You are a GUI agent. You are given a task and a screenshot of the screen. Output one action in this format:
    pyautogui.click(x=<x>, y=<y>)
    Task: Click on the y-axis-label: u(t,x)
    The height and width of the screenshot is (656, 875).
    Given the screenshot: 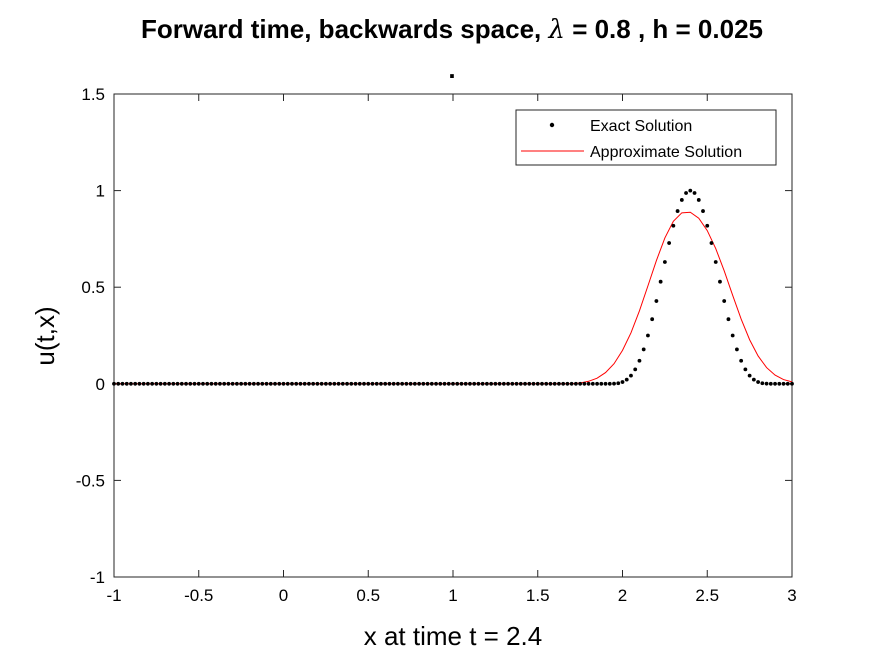 What is the action you would take?
    pyautogui.click(x=45, y=335)
    